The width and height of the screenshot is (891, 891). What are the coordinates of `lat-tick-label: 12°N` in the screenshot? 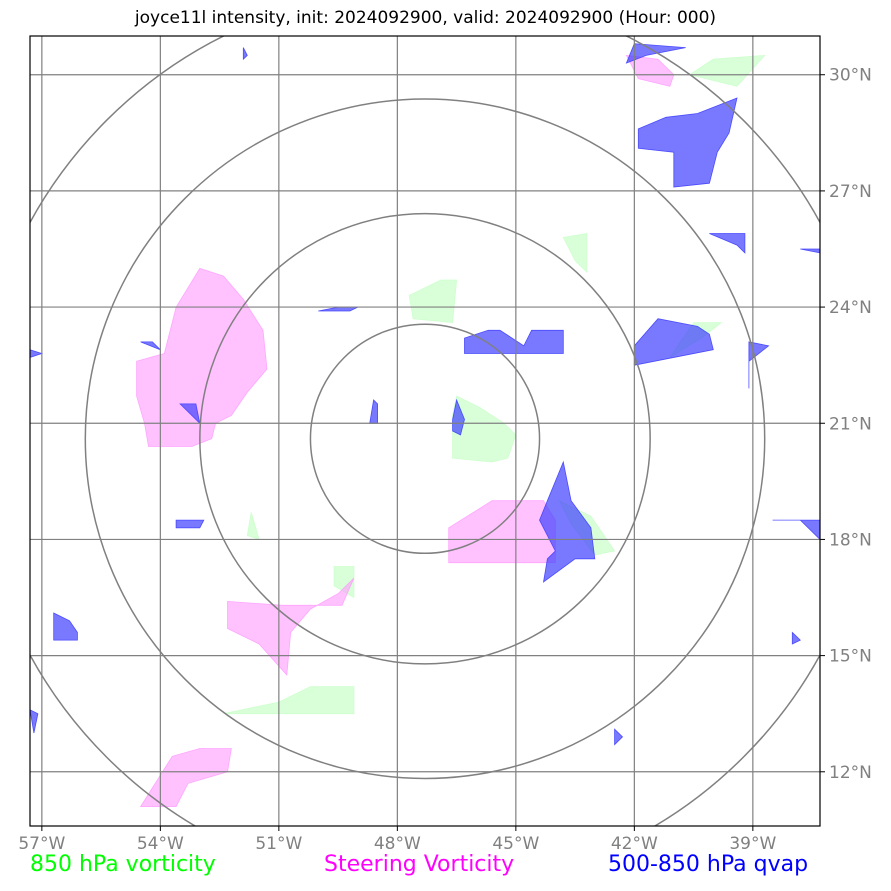 It's located at (850, 773).